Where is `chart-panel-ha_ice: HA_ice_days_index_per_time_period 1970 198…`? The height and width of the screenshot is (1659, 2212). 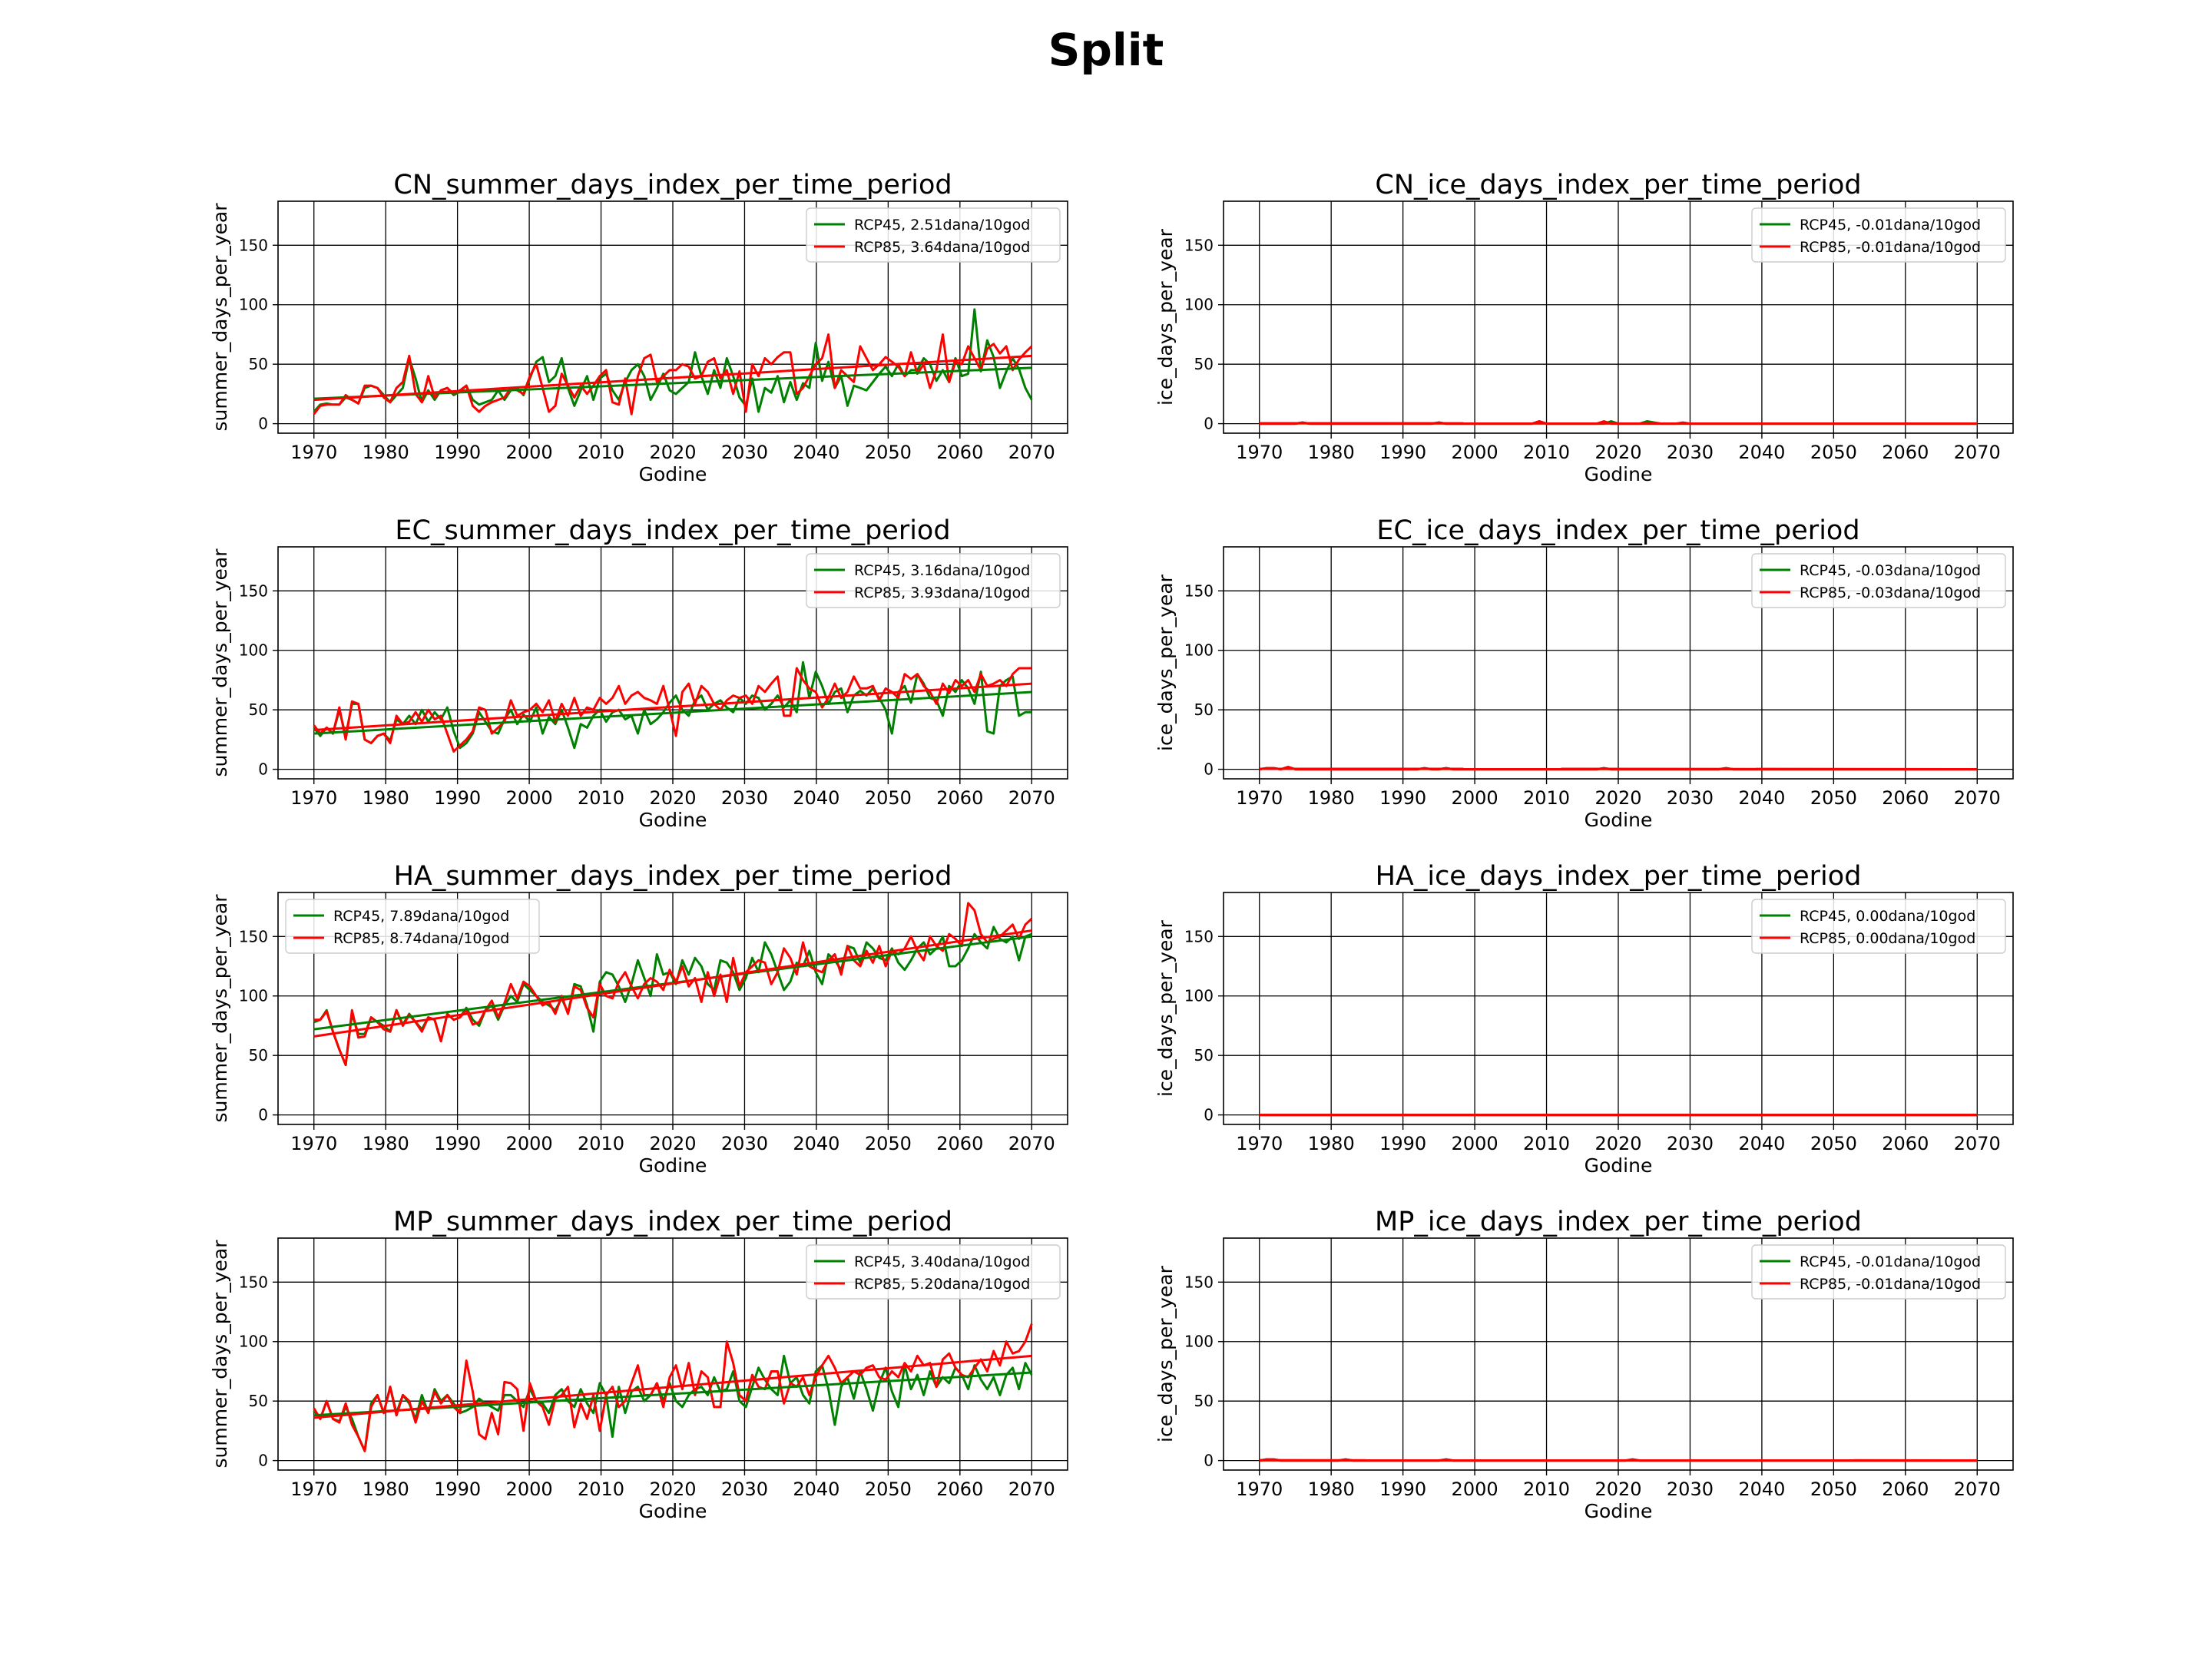 chart-panel-ha_ice: HA_ice_days_index_per_time_period 1970 198… is located at coordinates (1584, 1019).